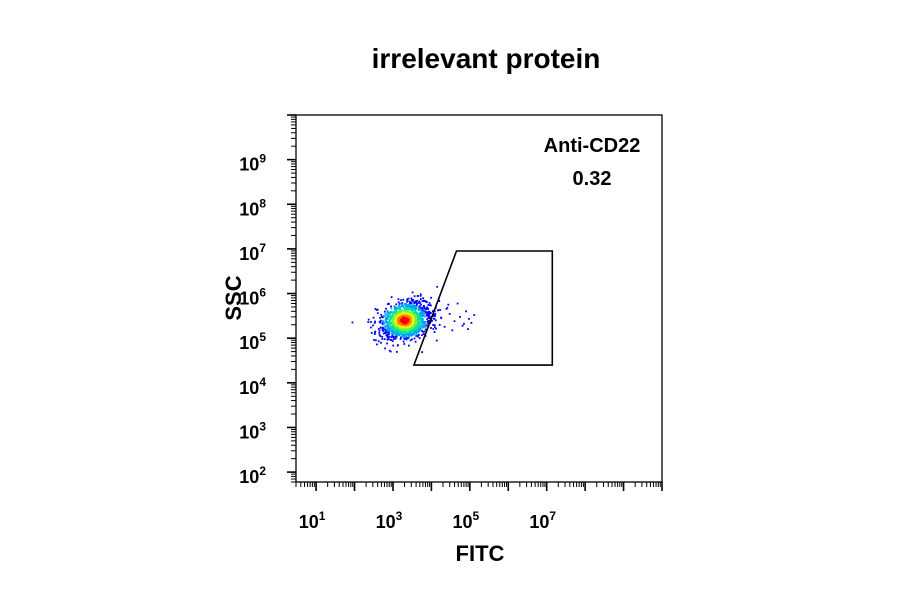 The width and height of the screenshot is (900, 594). I want to click on y-tick-label: 102, so click(252, 475).